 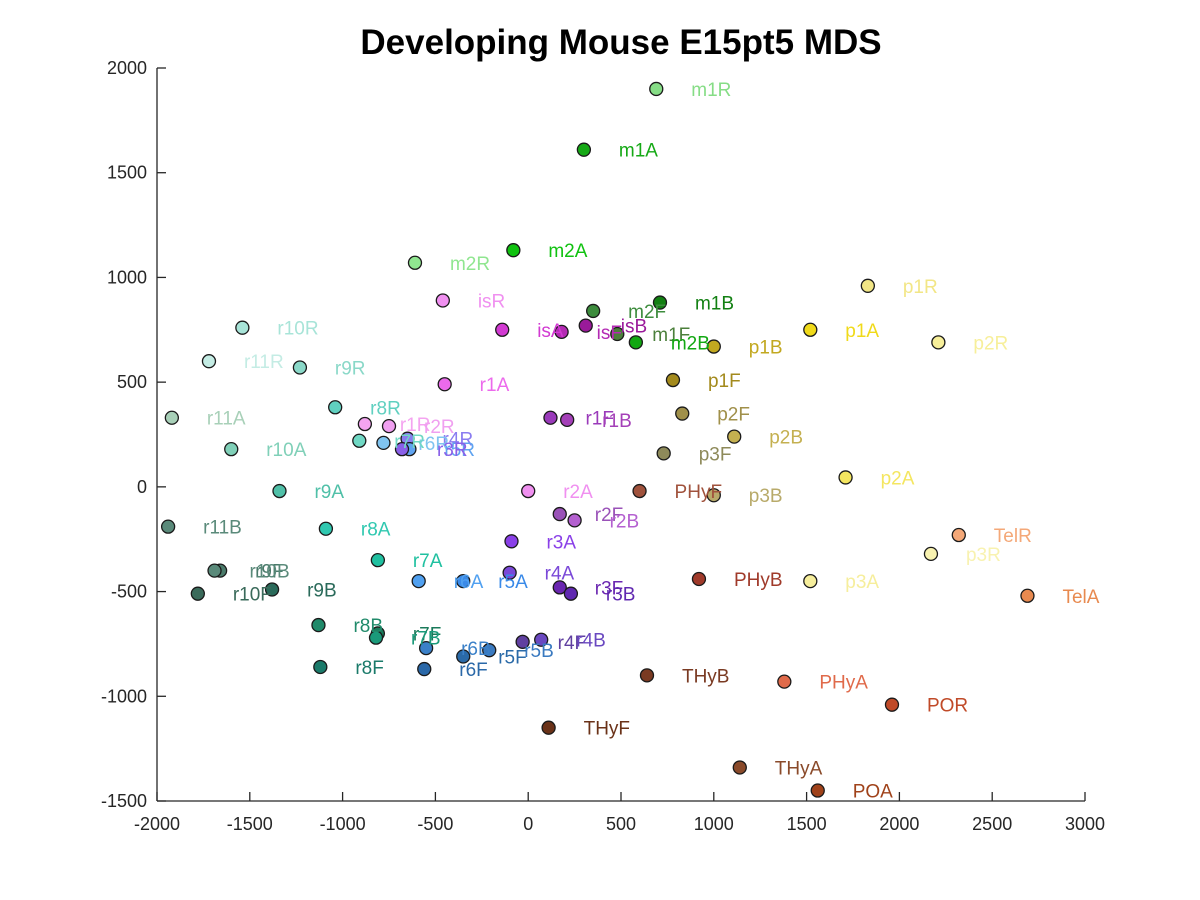 I want to click on data-label-p1B: p1B, so click(x=766, y=348).